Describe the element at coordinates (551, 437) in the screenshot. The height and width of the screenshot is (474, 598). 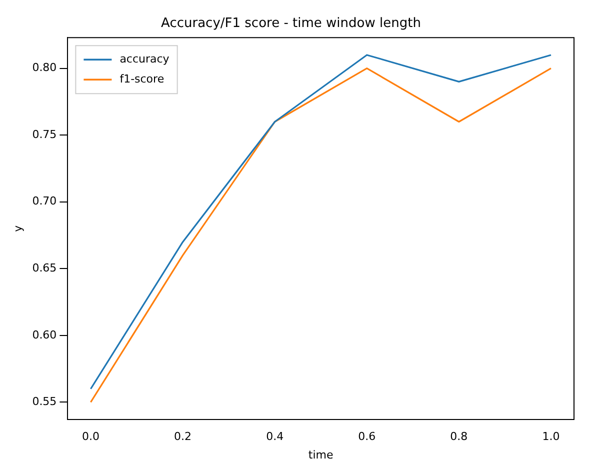
I see `x-tick-label: 1.0` at that location.